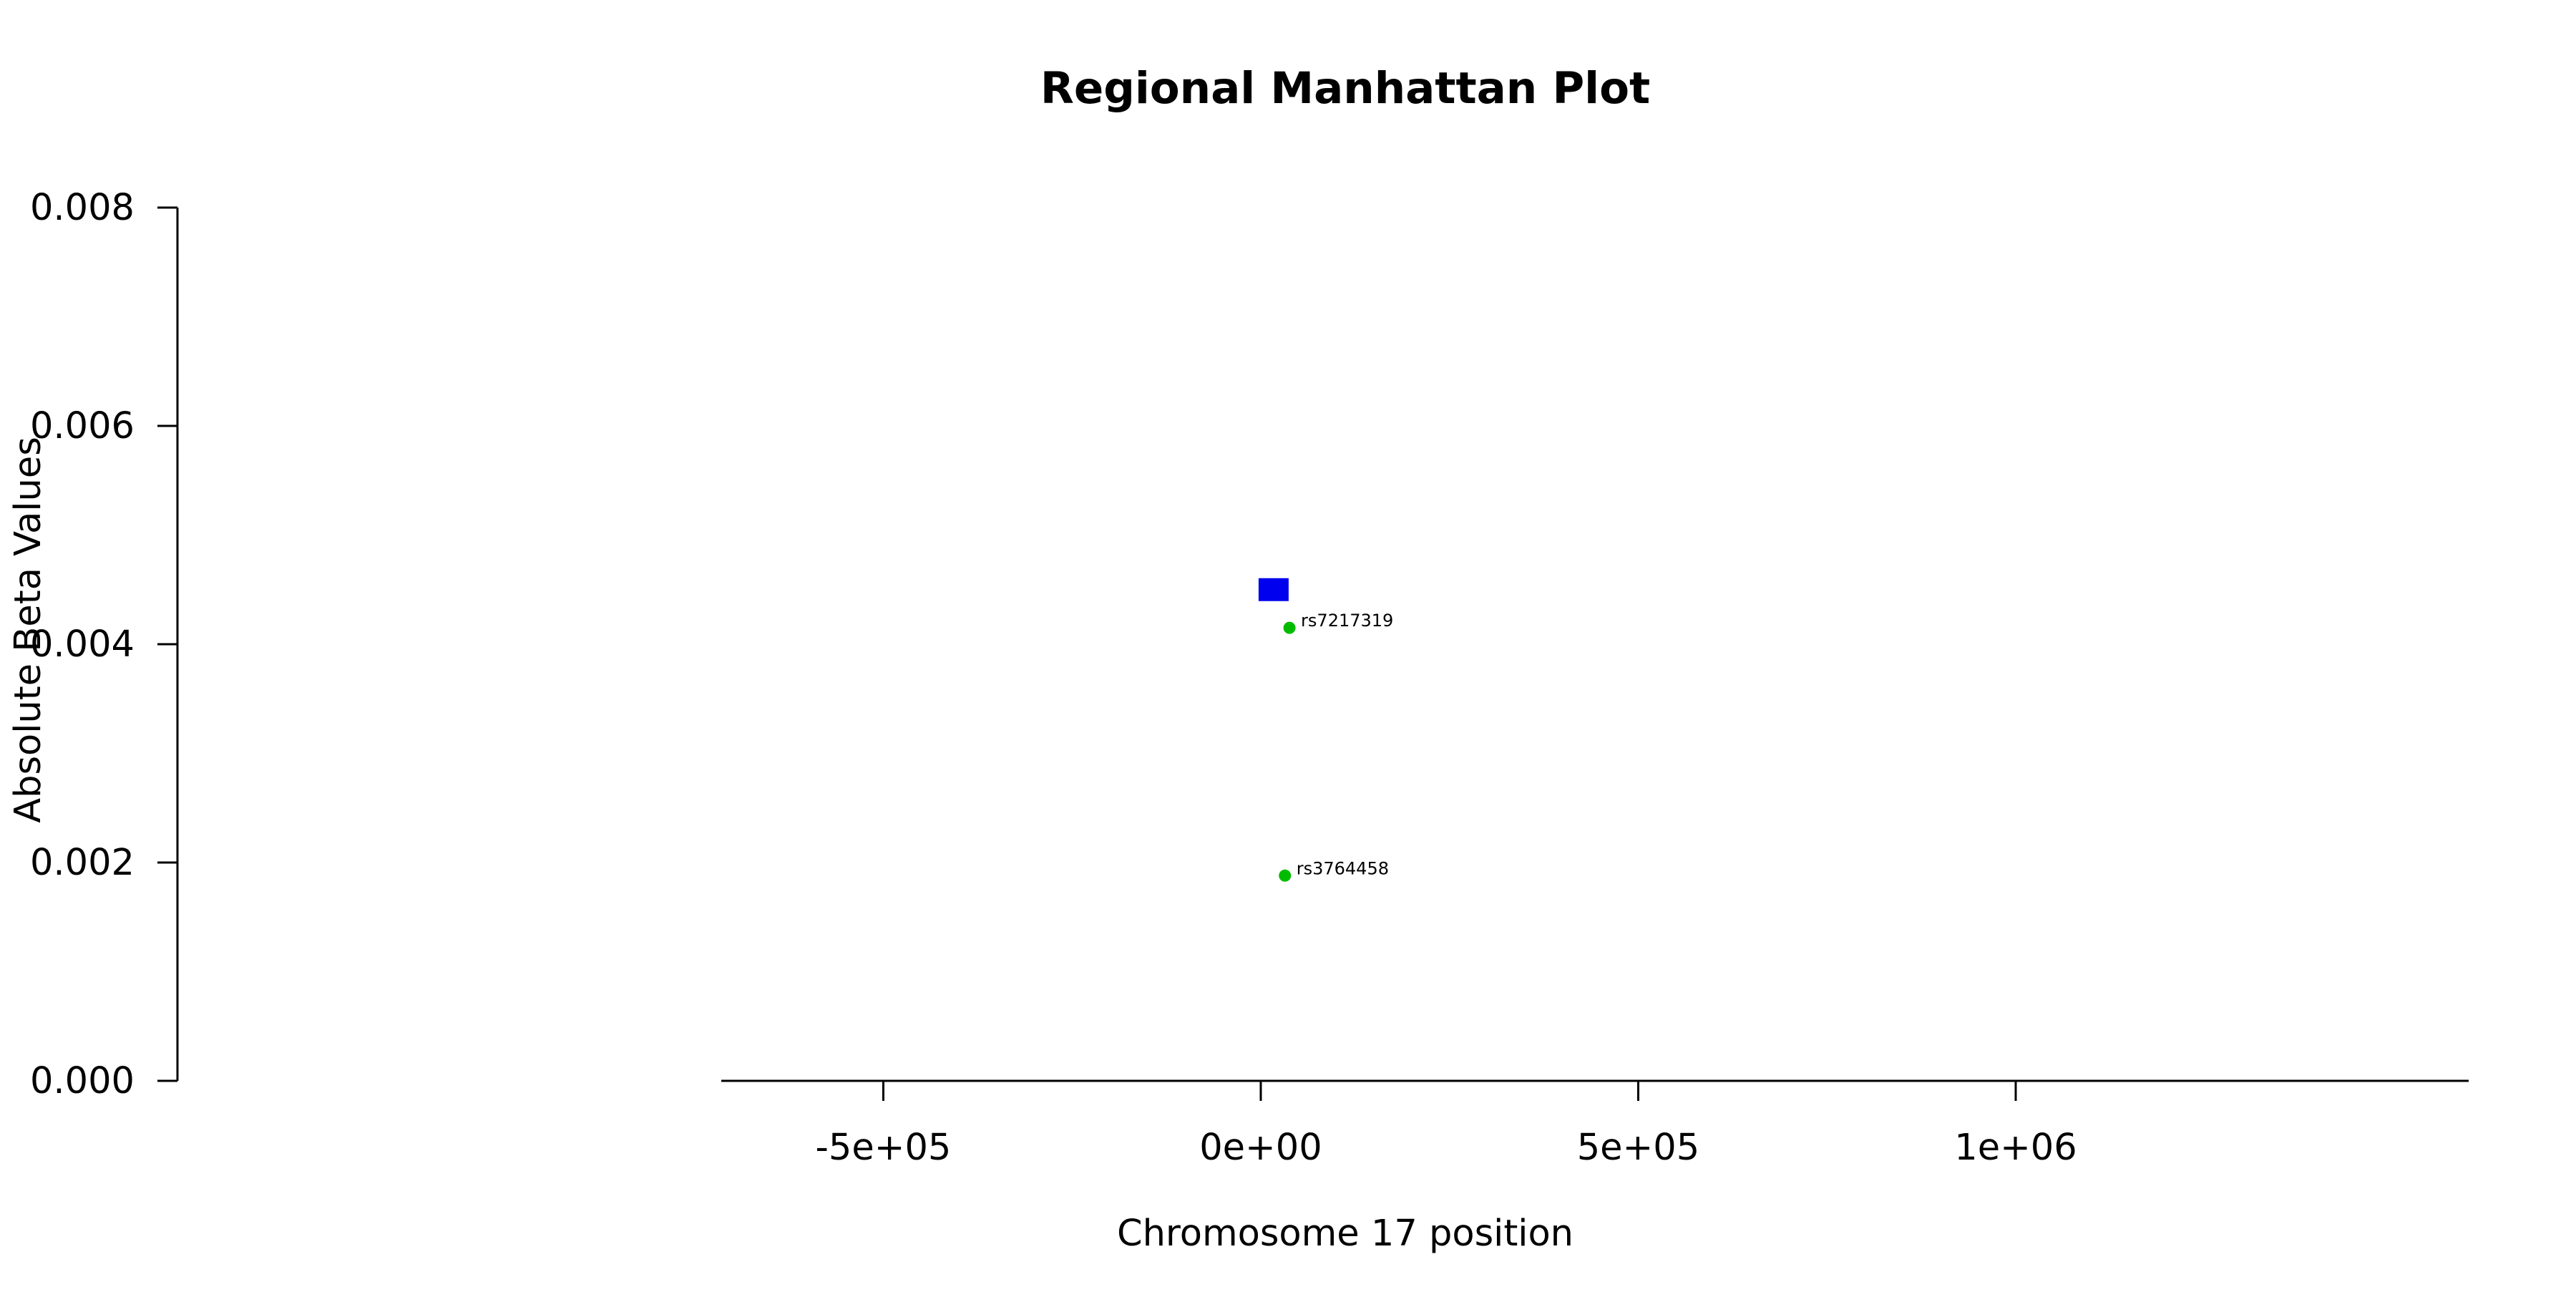  What do you see at coordinates (1260, 1148) in the screenshot?
I see `x-tick-label-1: 0e+00` at bounding box center [1260, 1148].